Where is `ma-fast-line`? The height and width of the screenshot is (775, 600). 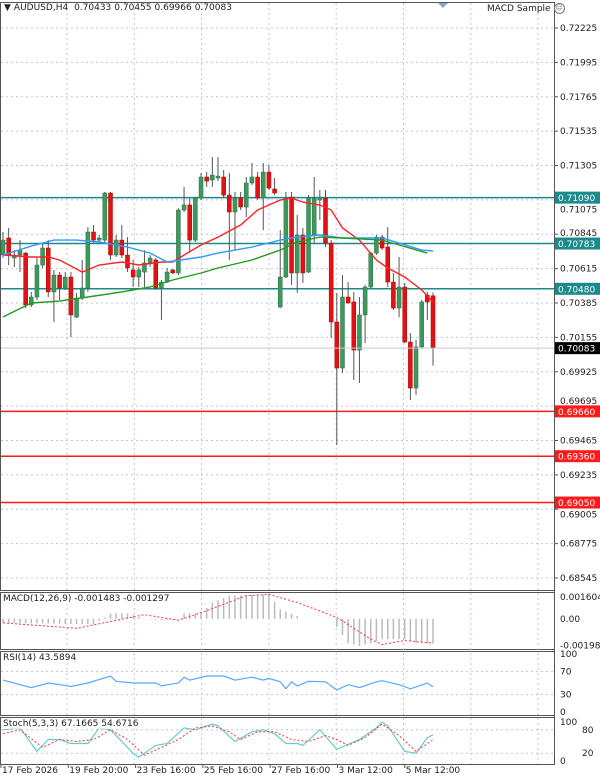
ma-fast-line is located at coordinates (218, 250).